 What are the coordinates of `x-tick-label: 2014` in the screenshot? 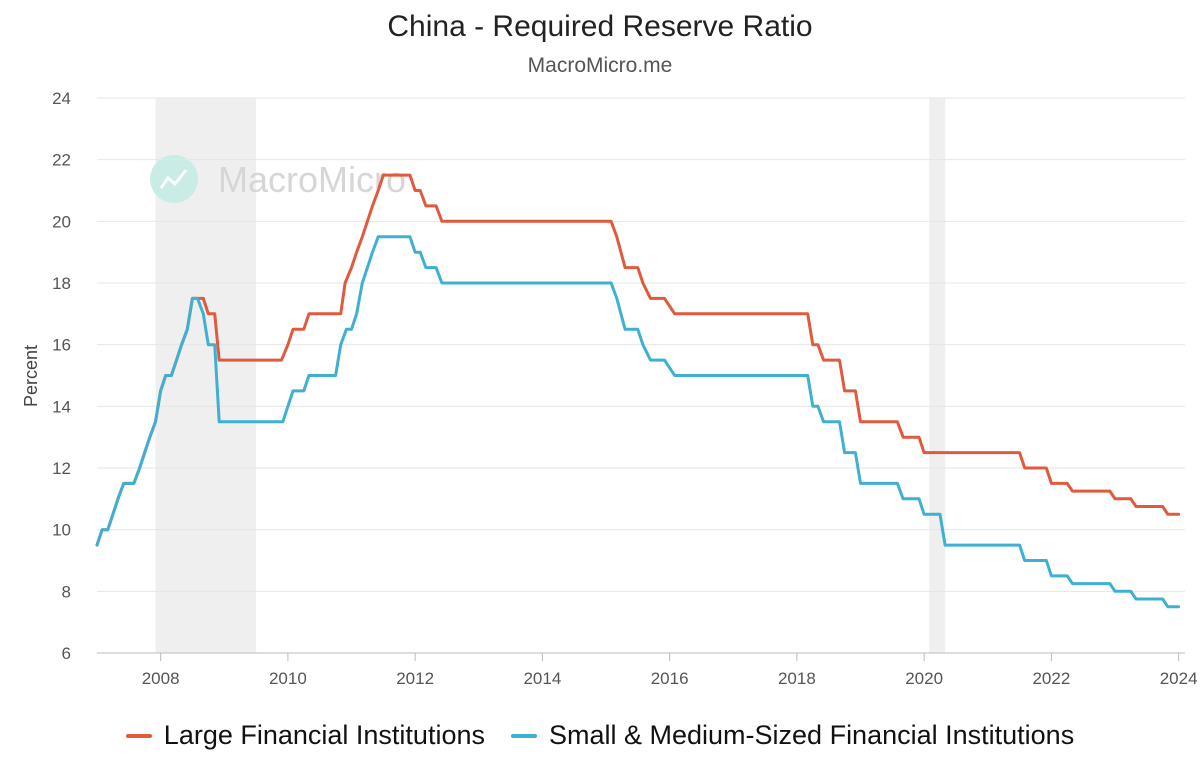 It's located at (542, 678).